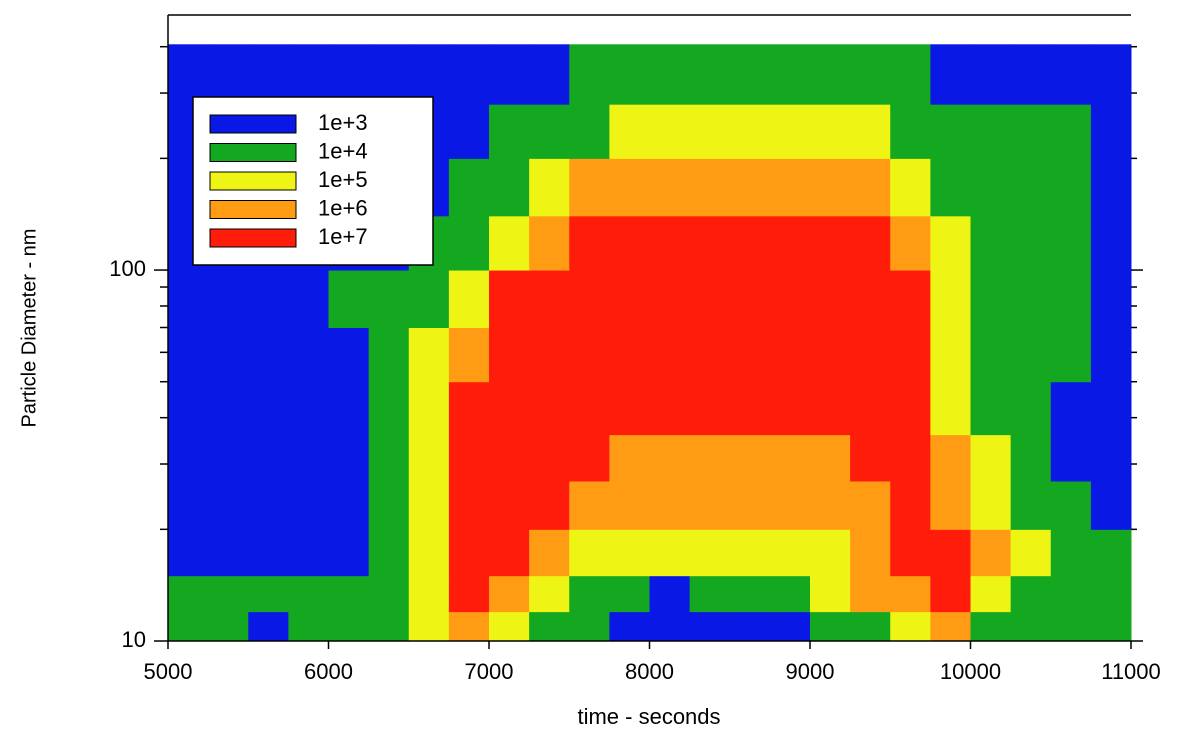  I want to click on y-tick-label: 100, so click(127, 268).